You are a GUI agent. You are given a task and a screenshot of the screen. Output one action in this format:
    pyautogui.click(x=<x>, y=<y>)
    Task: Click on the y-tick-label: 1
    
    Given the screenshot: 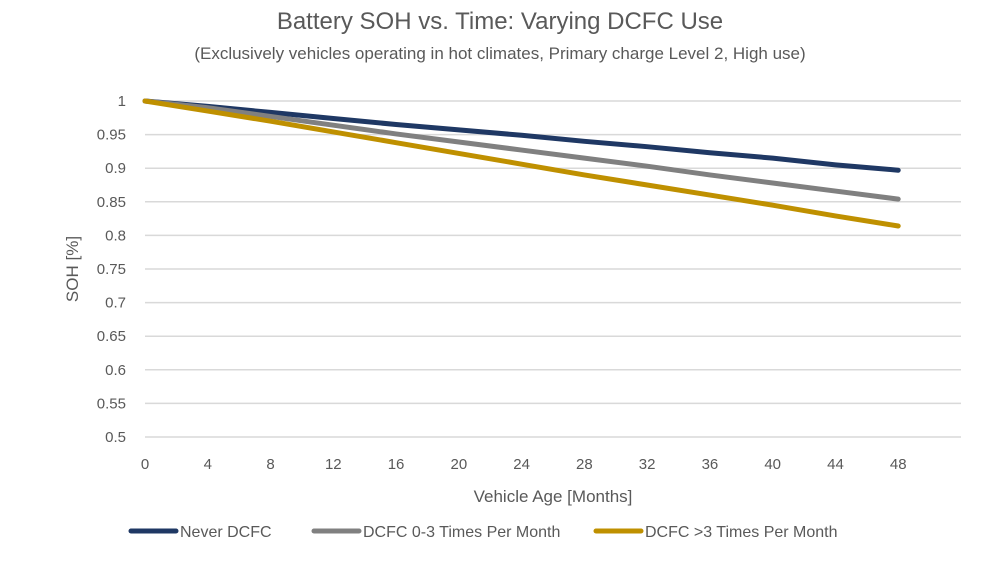 What is the action you would take?
    pyautogui.click(x=122, y=101)
    